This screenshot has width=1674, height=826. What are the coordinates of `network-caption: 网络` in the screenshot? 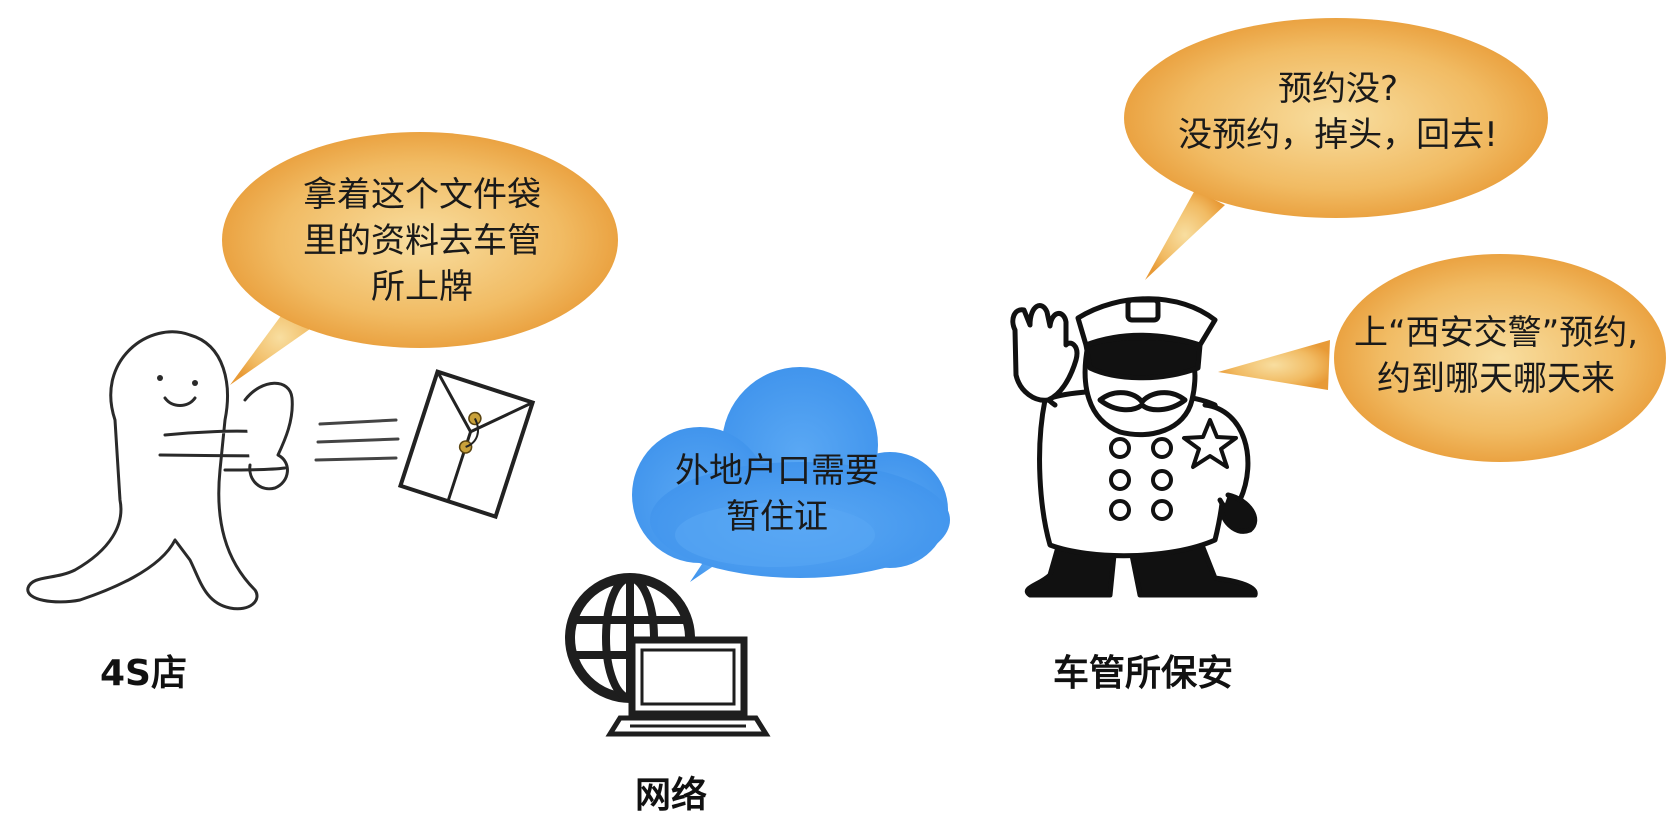 It's located at (671, 795).